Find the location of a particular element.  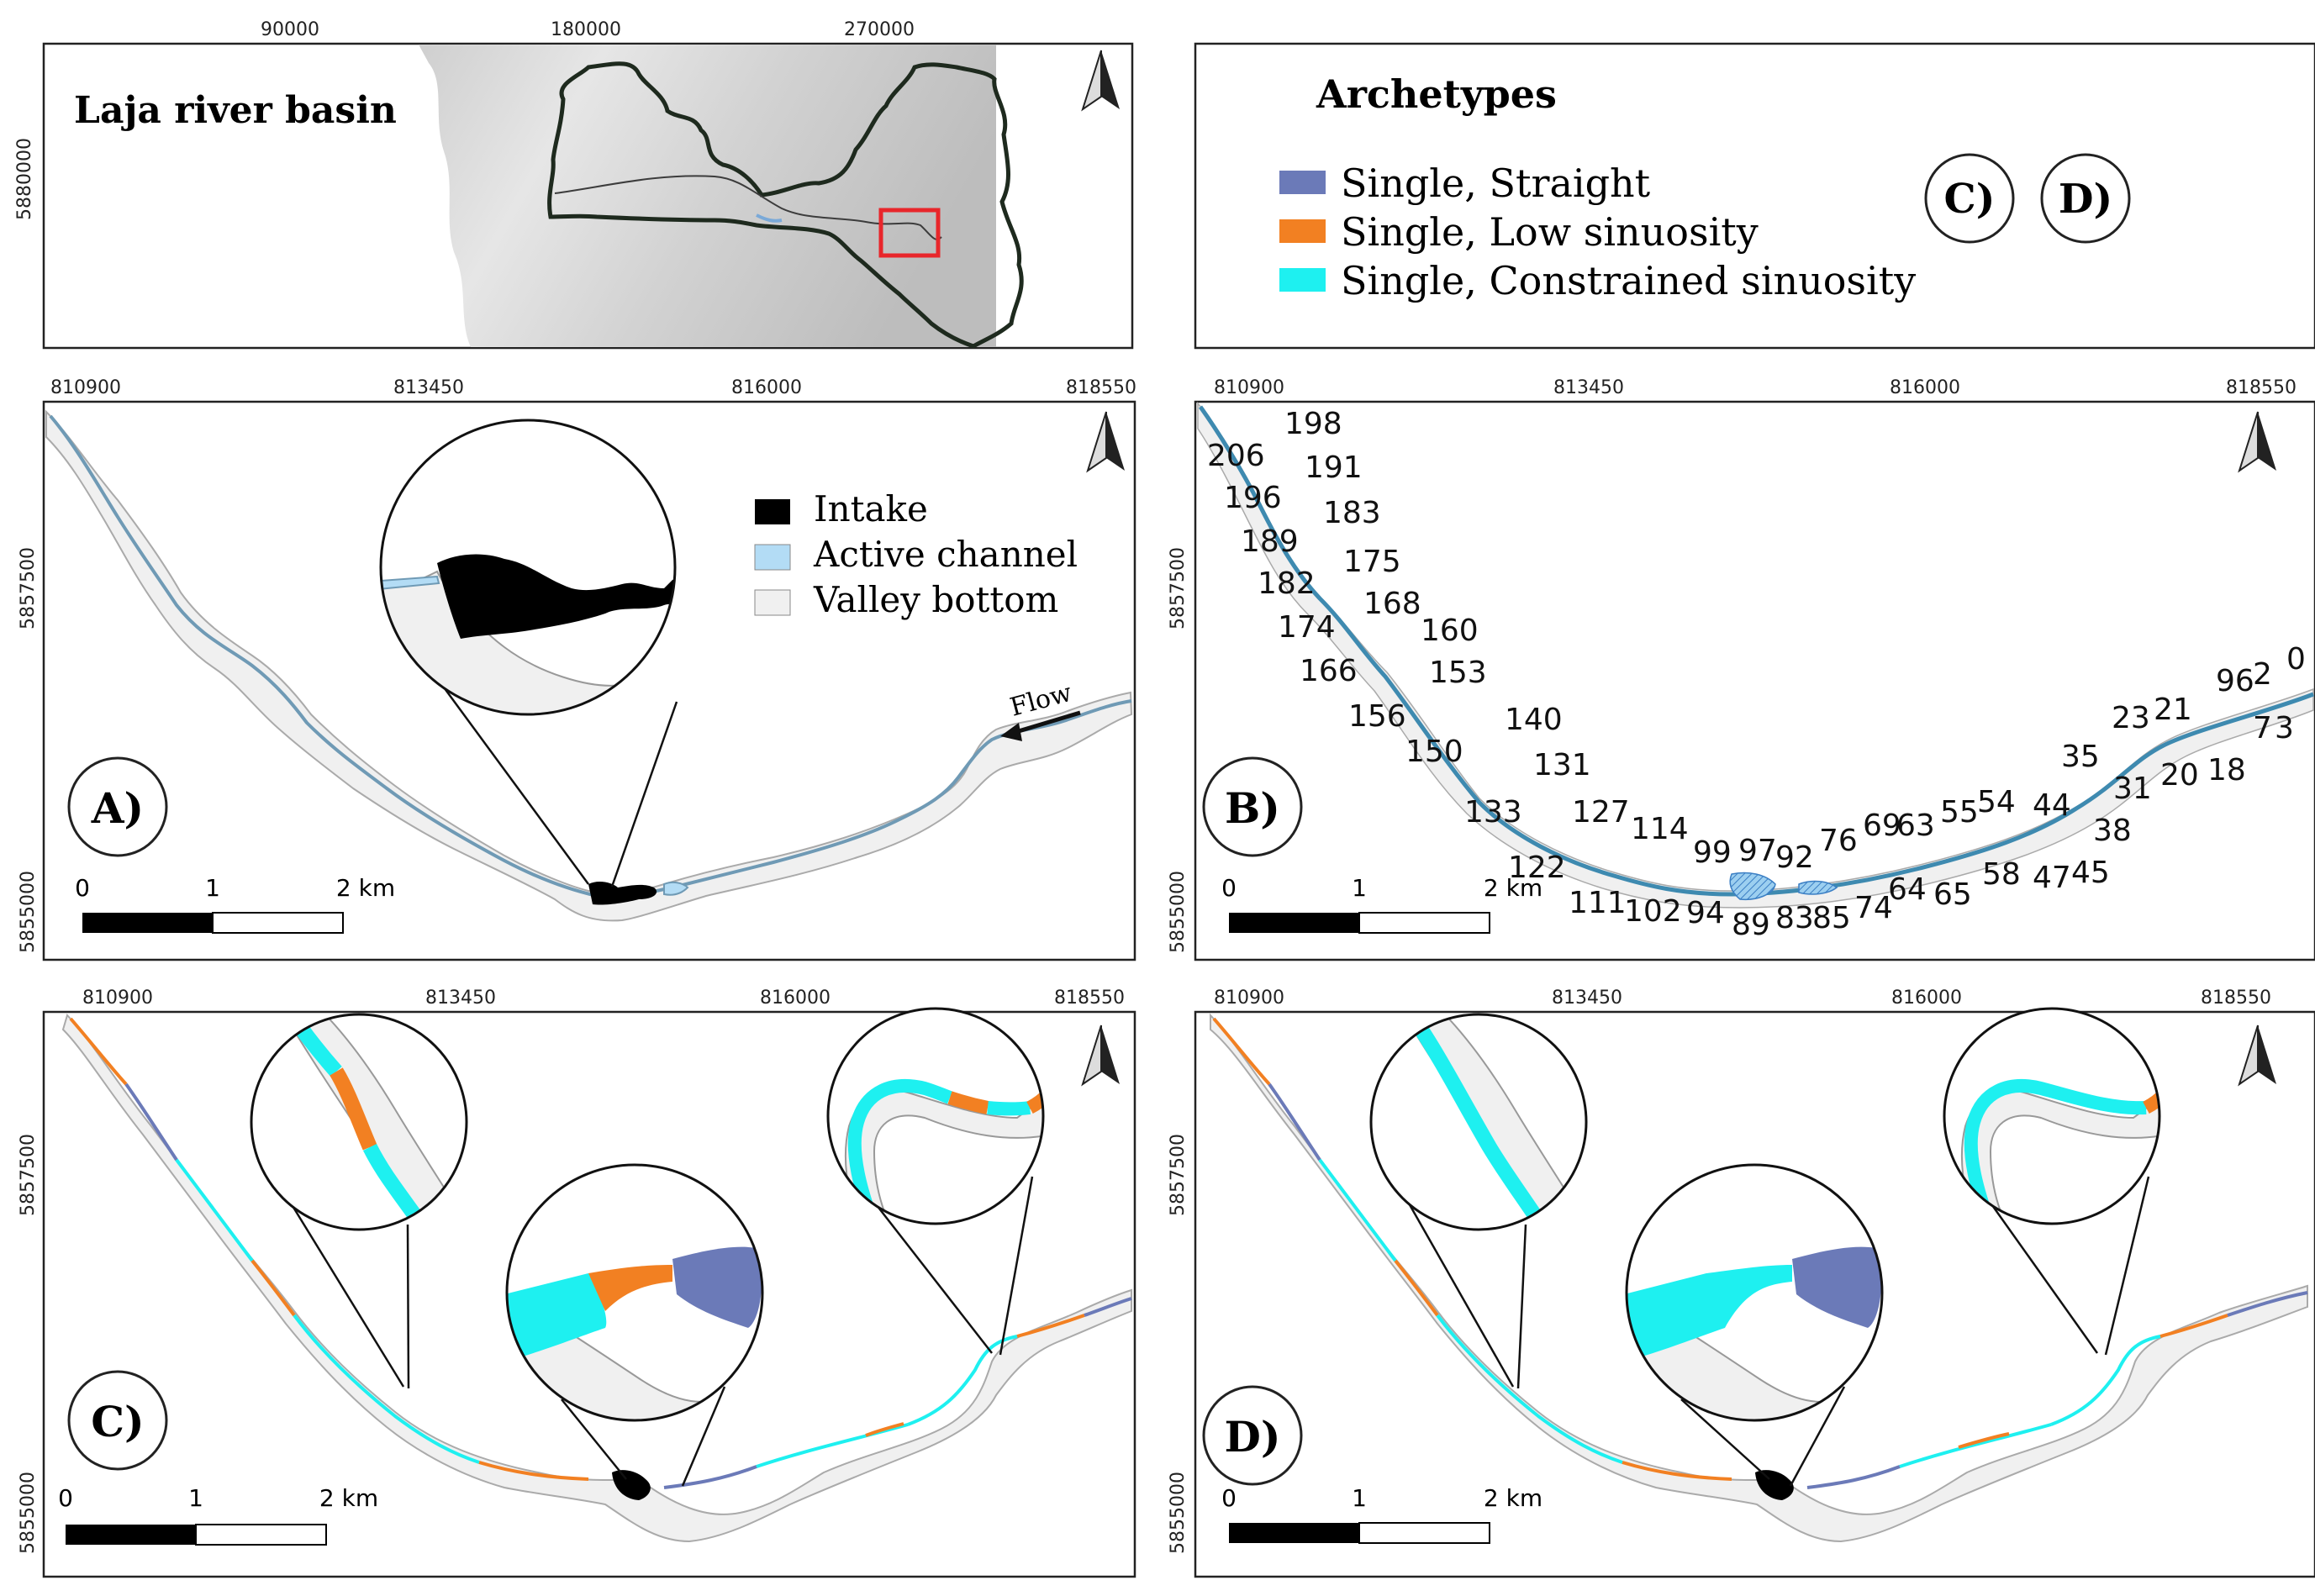

panel-c-inset-upper-reach is located at coordinates (359, 1122).